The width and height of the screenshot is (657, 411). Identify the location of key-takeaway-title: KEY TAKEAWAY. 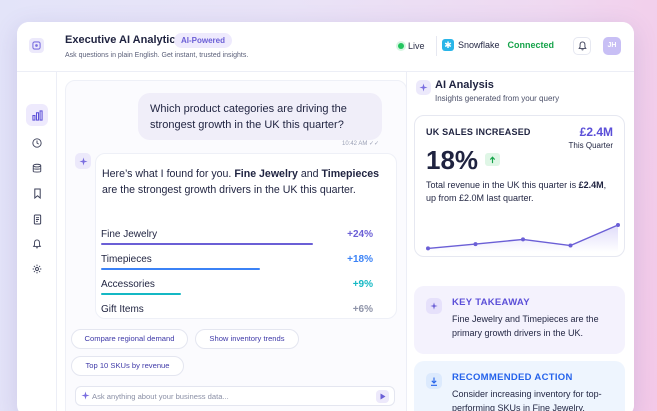
(491, 302).